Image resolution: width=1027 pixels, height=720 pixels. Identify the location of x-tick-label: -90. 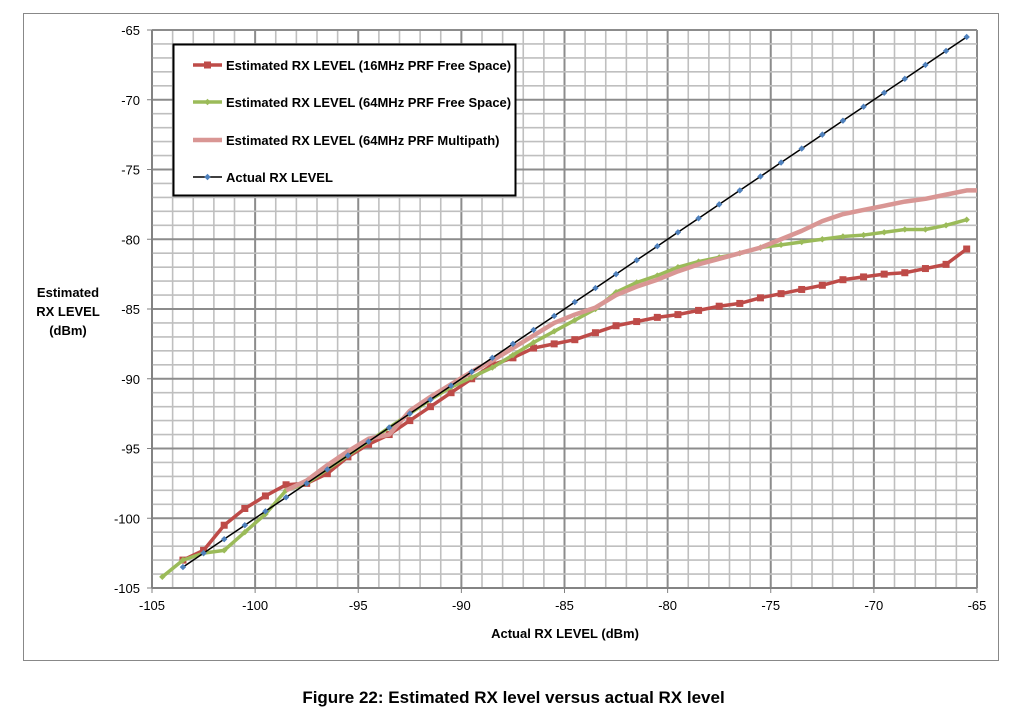
(461, 605).